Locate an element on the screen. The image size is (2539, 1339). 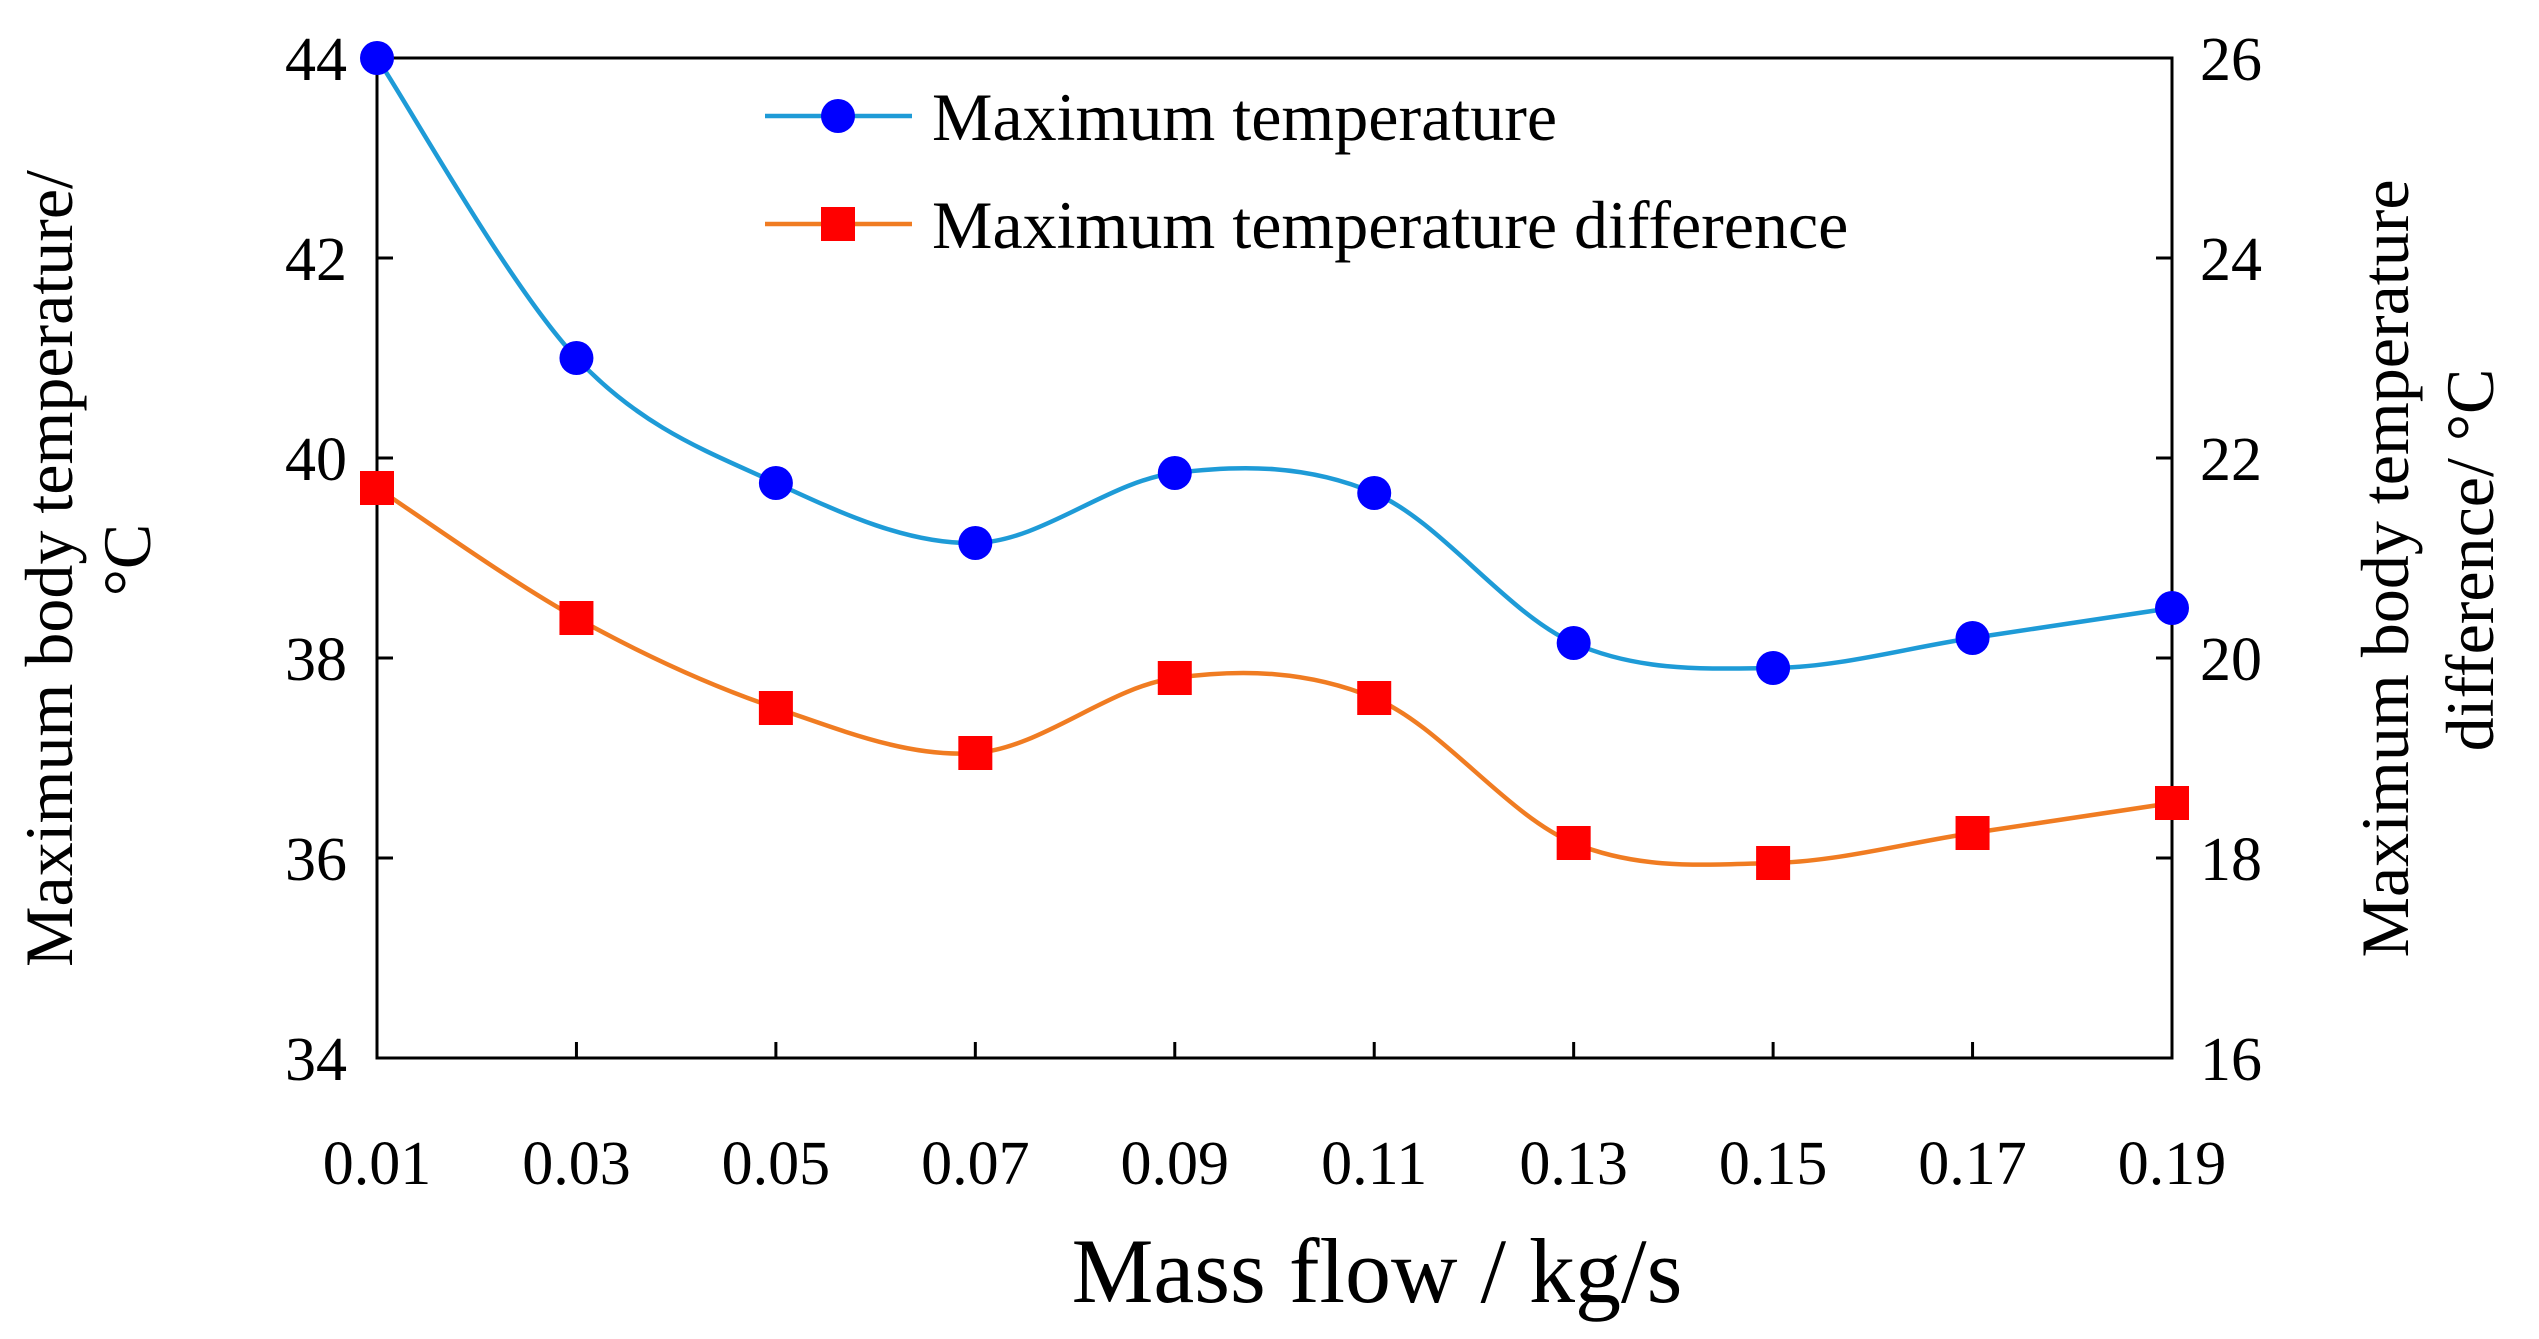
x-tick-label: 0.03 is located at coordinates (576, 1164).